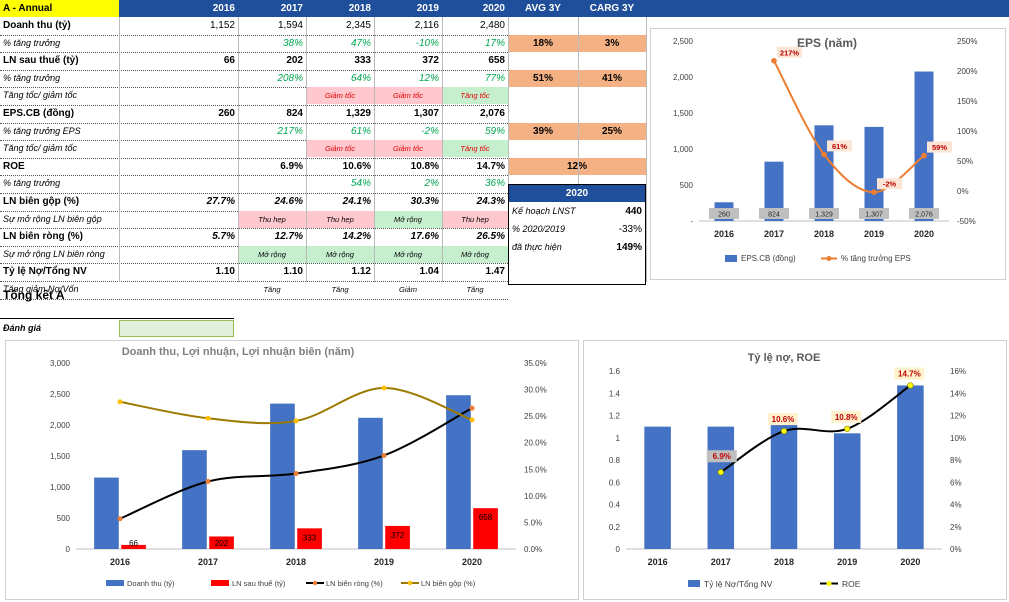 The width and height of the screenshot is (1009, 602). I want to click on row-value-2017: Thu hẹp, so click(272, 219).